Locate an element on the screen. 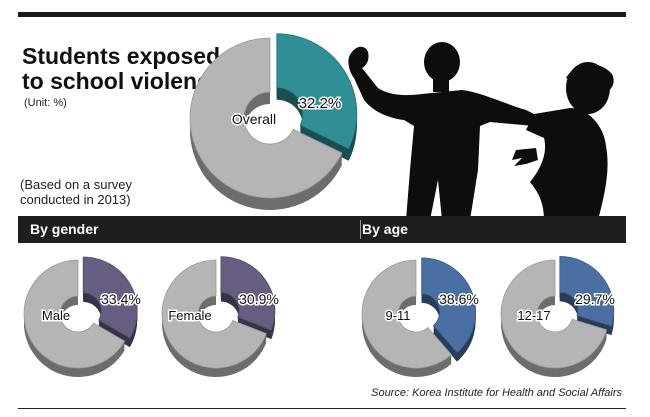 The image size is (650, 417). donut-overall-remainder is located at coordinates (266, 118).